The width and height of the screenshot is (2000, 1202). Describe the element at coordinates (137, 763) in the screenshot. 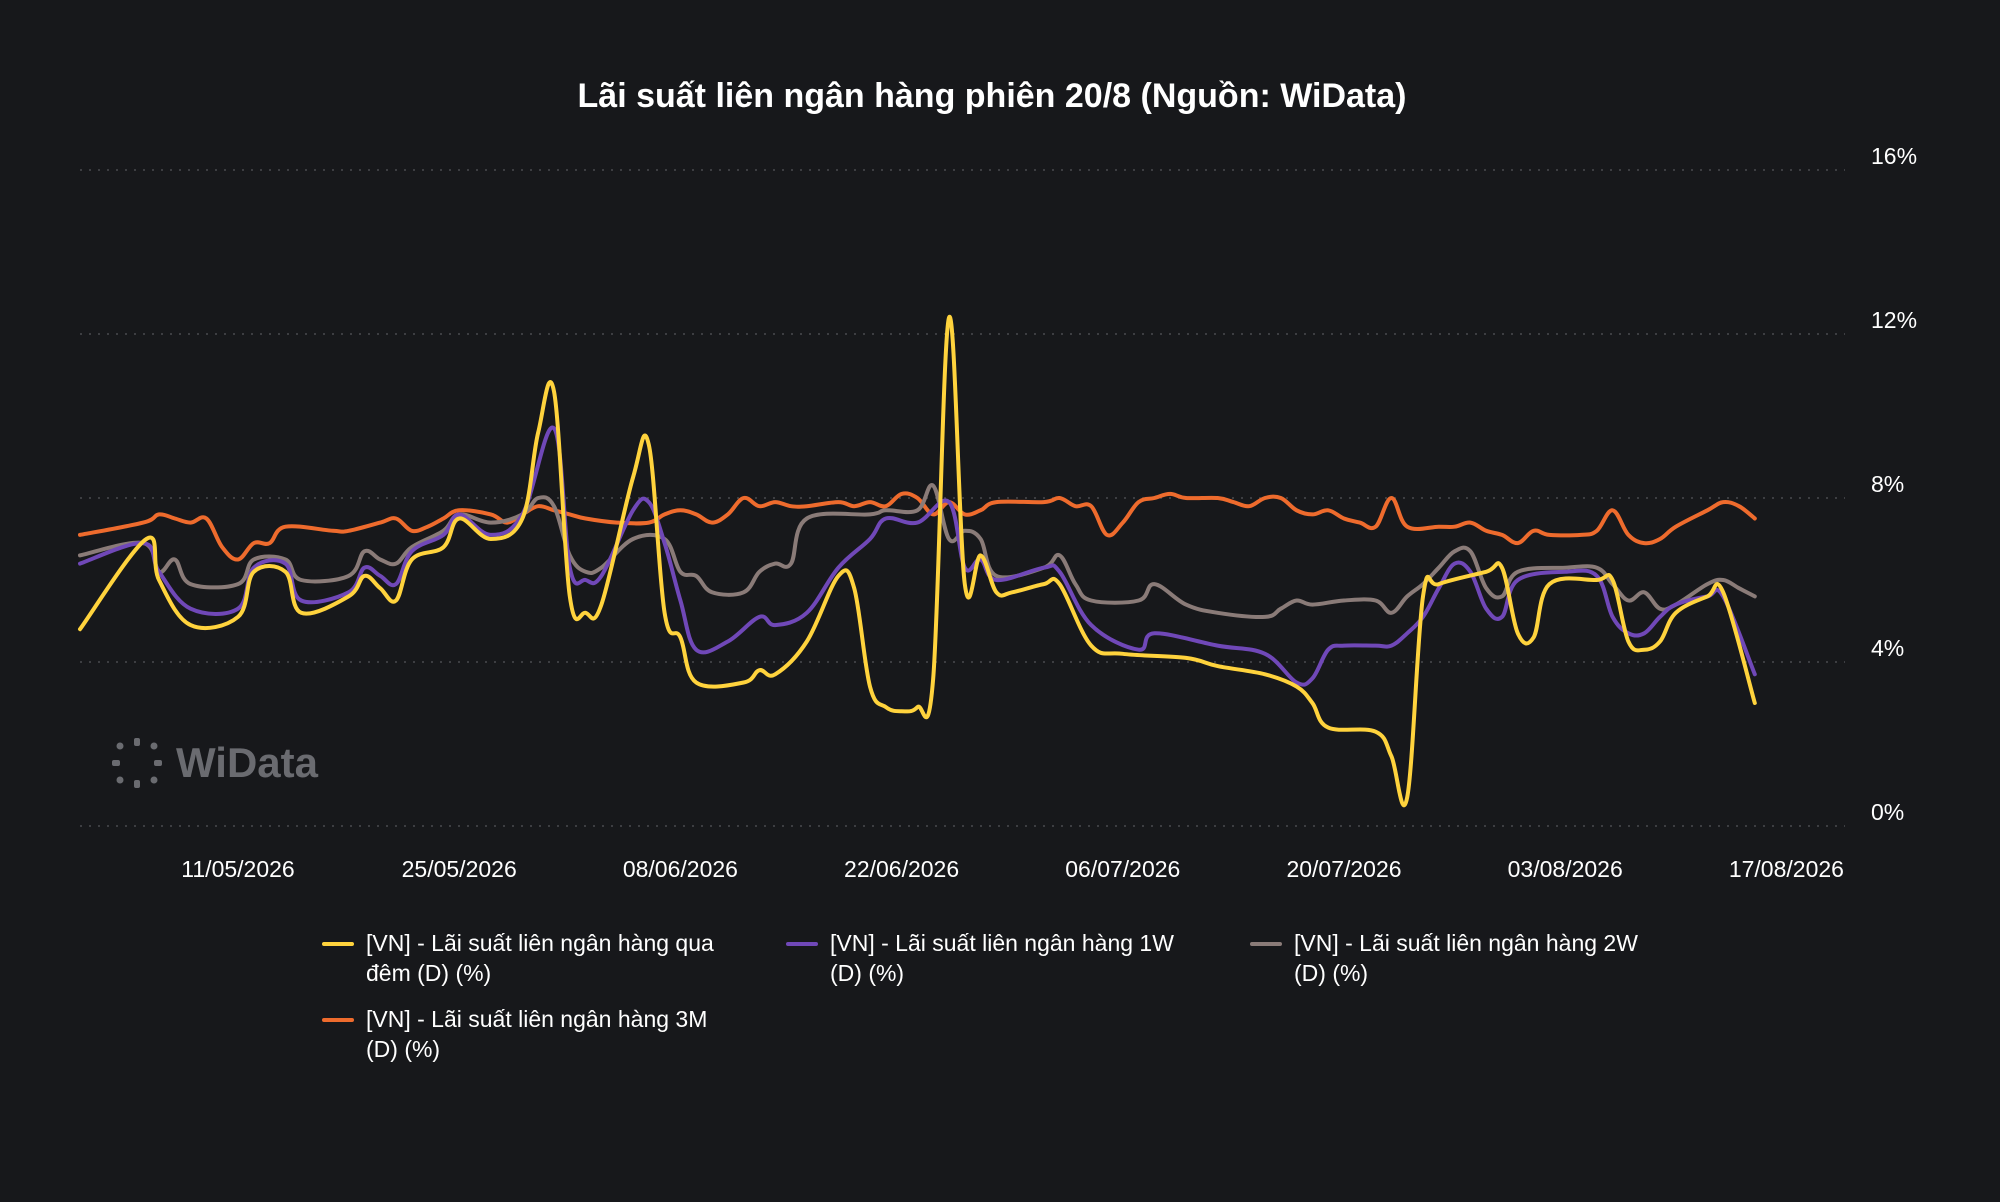

I see `widata-logo-icon` at that location.